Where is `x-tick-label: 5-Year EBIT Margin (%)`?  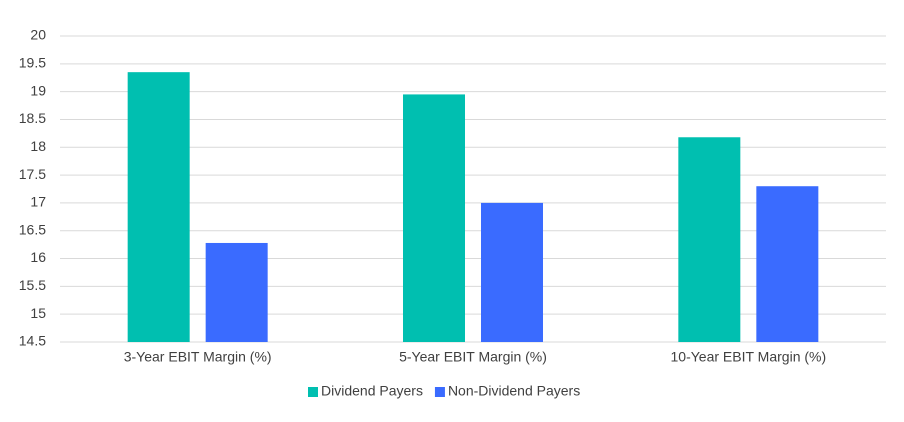 x-tick-label: 5-Year EBIT Margin (%) is located at coordinates (473, 357).